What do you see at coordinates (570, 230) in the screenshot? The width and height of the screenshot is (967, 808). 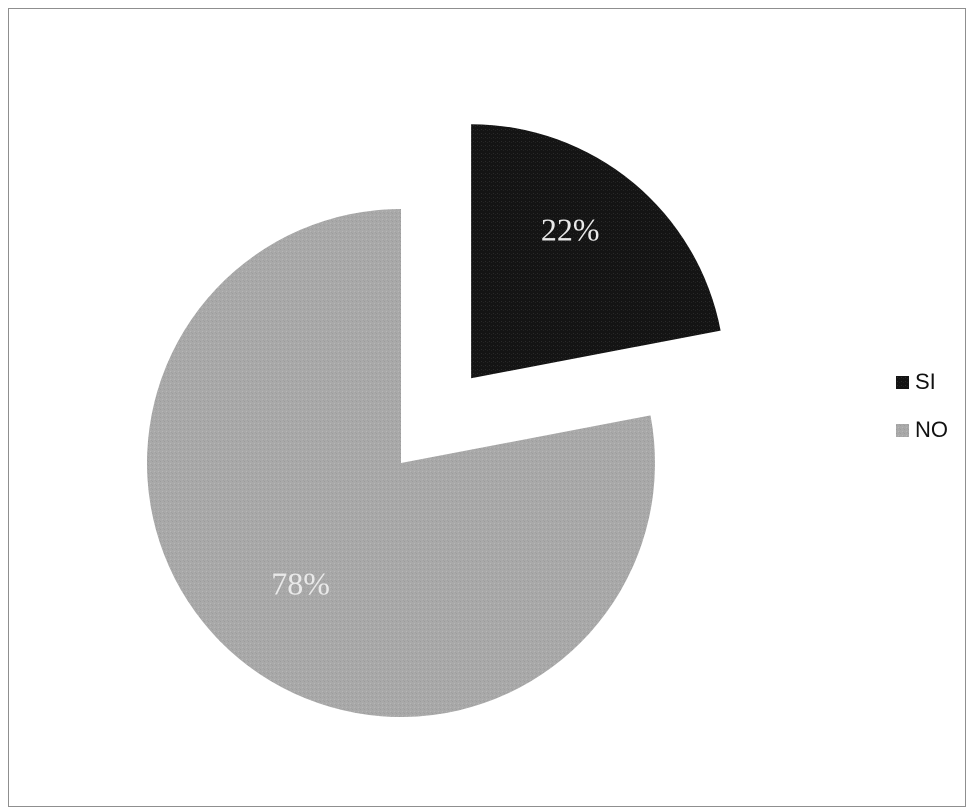 I see `slice-label-si: 22%` at bounding box center [570, 230].